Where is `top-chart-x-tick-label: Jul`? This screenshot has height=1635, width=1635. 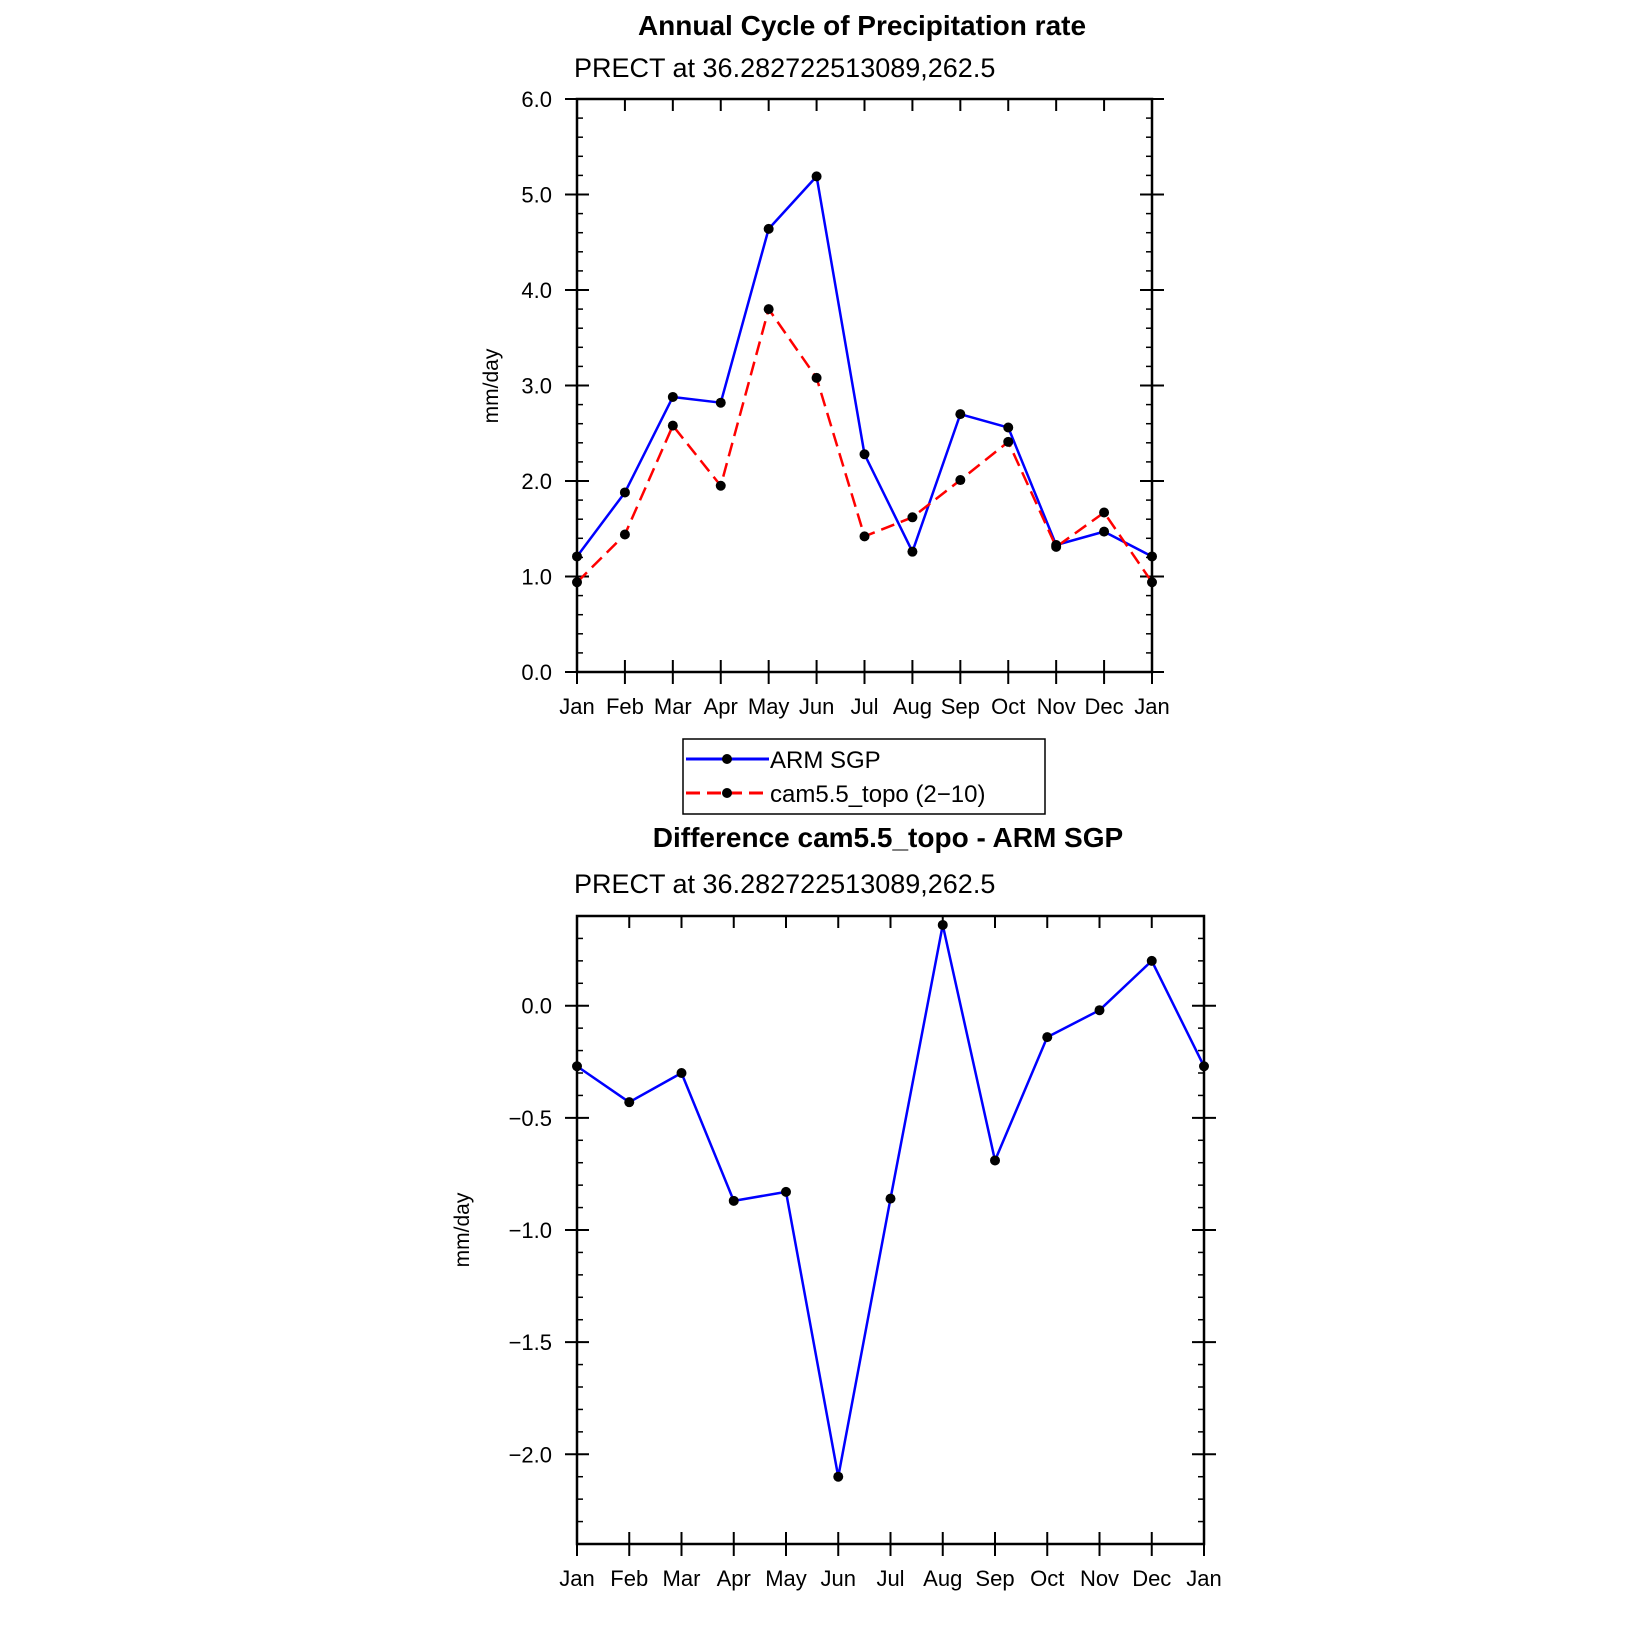
top-chart-x-tick-label: Jul is located at coordinates (864, 706).